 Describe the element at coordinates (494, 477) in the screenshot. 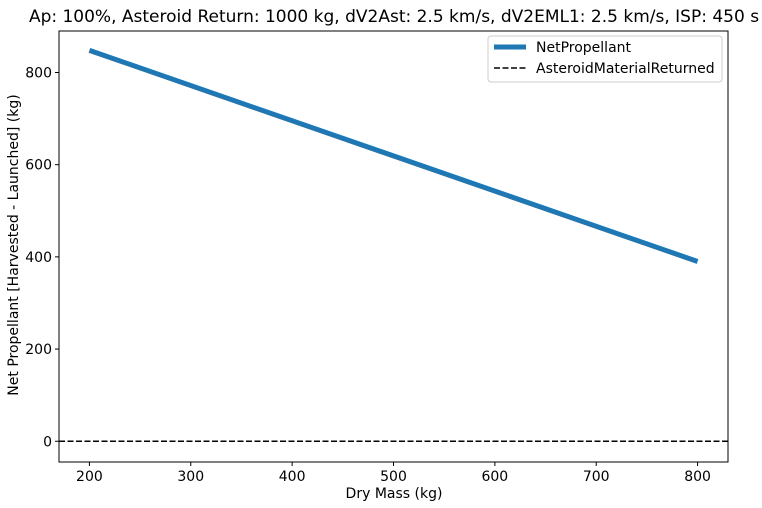

I see `x-tick-label: 600` at that location.